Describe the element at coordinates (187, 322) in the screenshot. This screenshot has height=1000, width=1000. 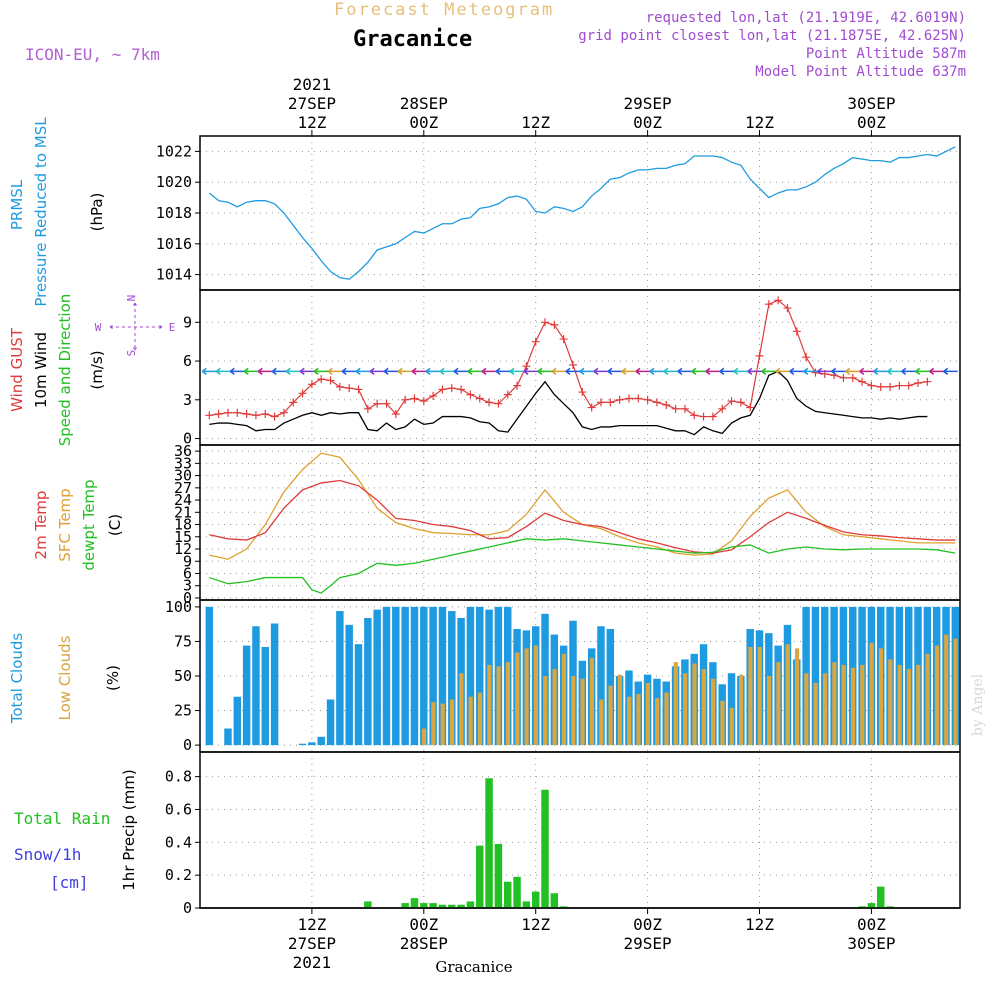
I see `y-tick-label: 9` at that location.